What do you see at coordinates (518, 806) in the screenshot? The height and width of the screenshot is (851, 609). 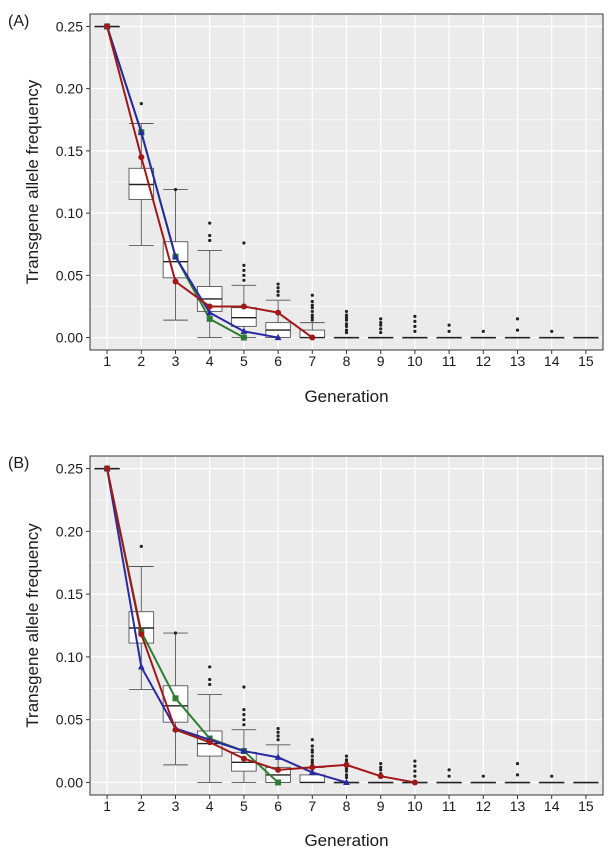 I see `x-tick-label: 13` at bounding box center [518, 806].